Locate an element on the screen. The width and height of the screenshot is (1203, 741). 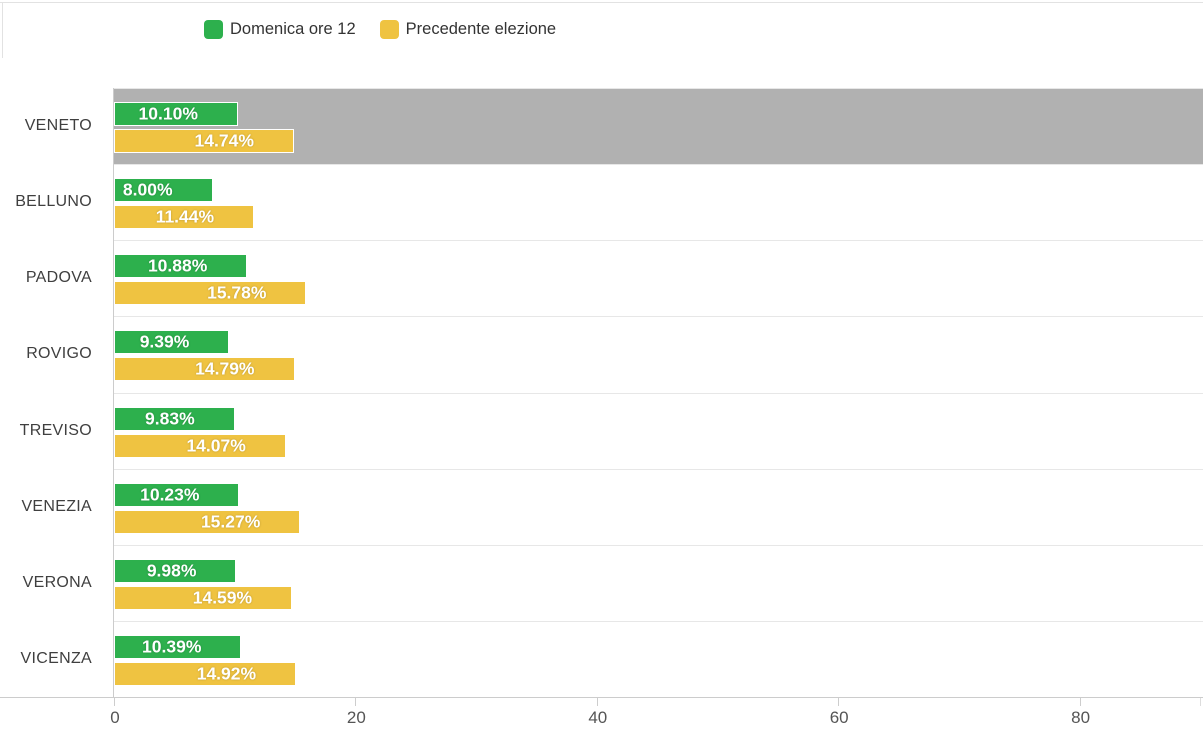
y-axis-line is located at coordinates (113, 392).